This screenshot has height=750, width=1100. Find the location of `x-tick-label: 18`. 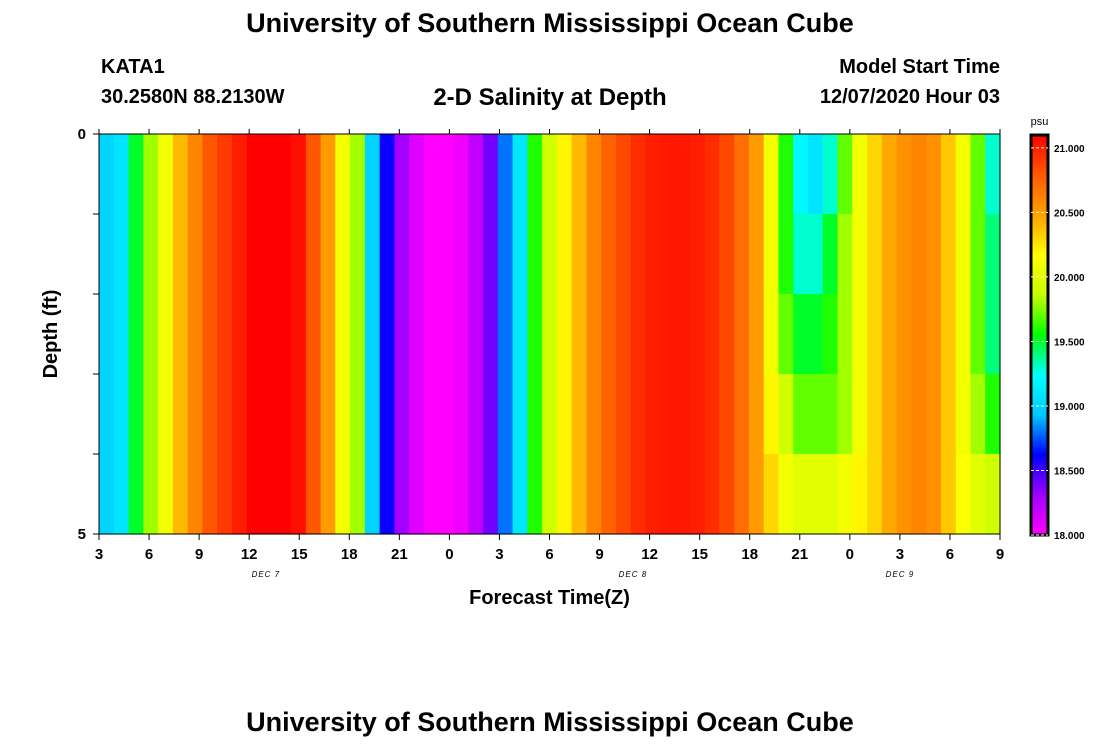

x-tick-label: 18 is located at coordinates (349, 554).